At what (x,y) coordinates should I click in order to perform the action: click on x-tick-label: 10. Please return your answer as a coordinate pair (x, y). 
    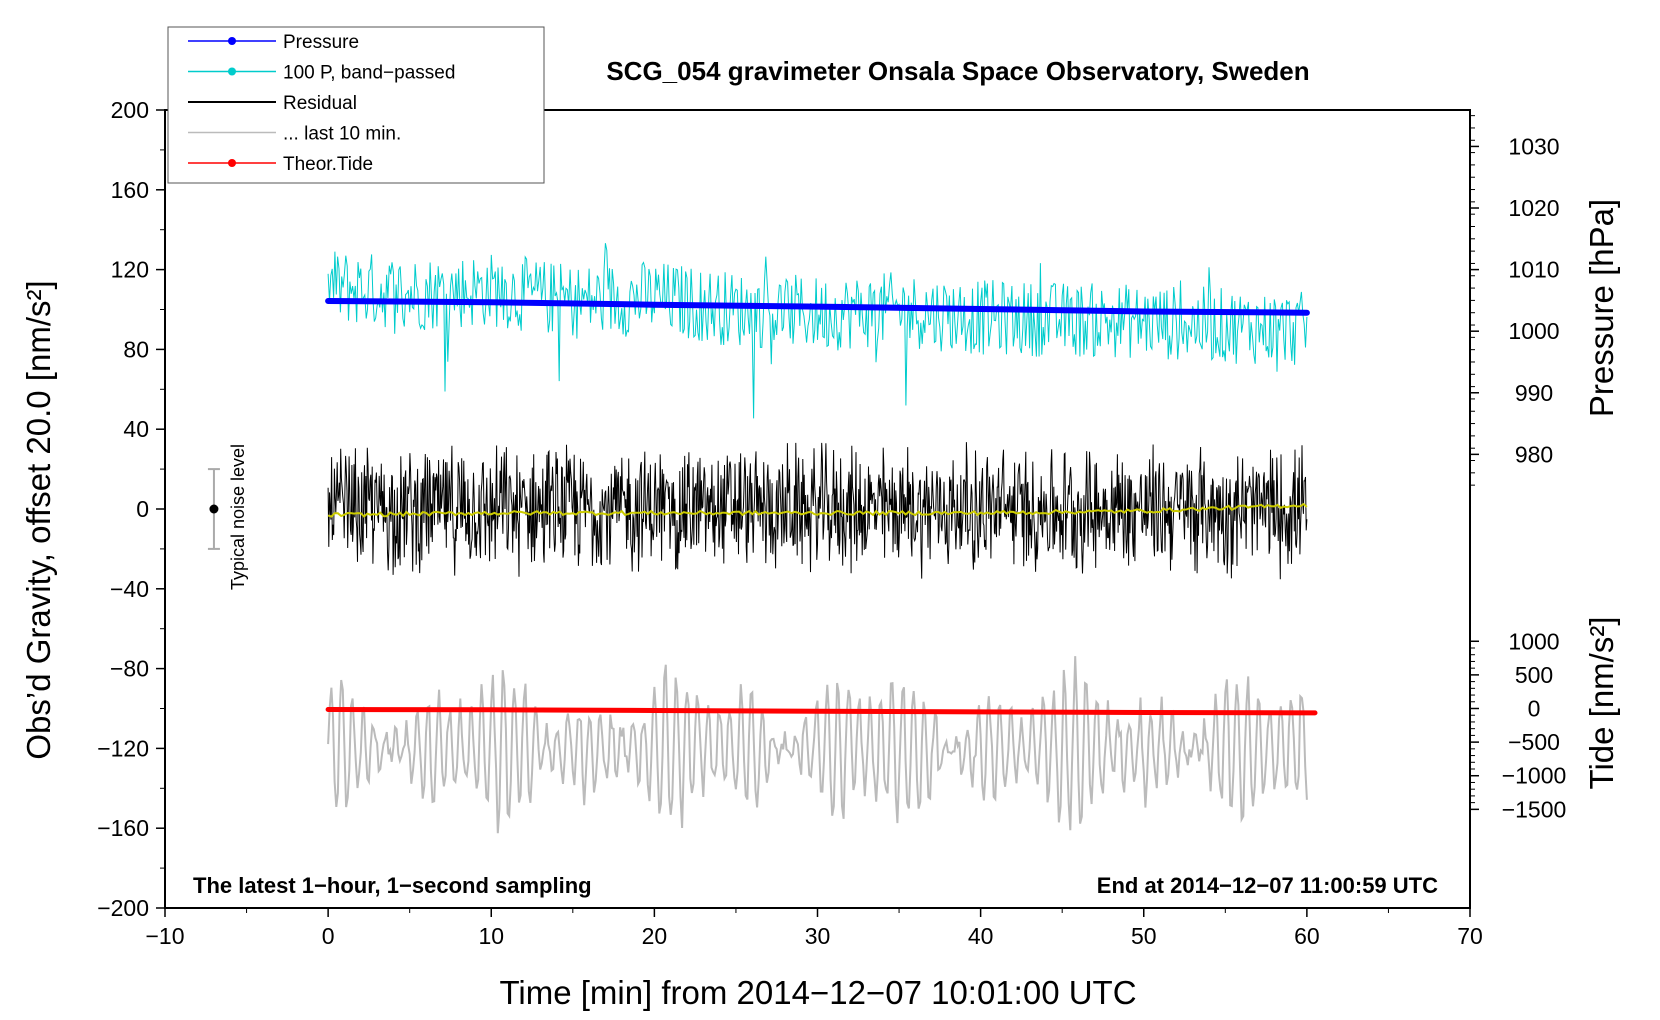
    Looking at the image, I should click on (491, 936).